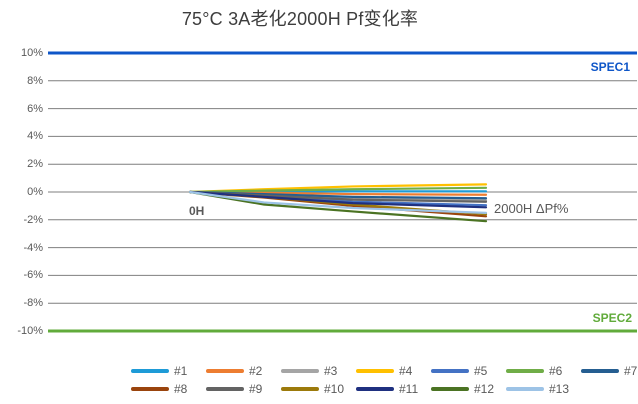 Image resolution: width=638 pixels, height=404 pixels. Describe the element at coordinates (35, 164) in the screenshot. I see `y-axis-label-2%: 2%` at that location.